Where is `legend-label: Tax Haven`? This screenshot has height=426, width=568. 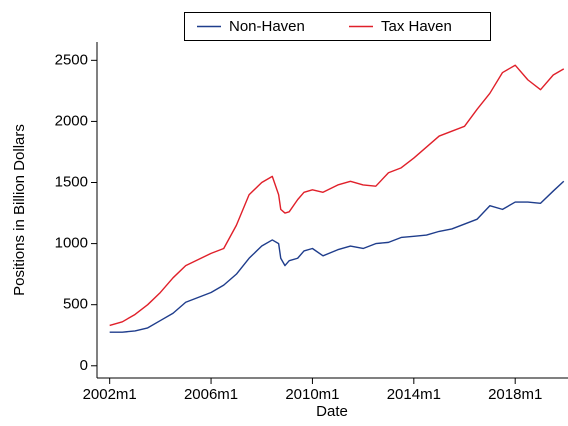
legend-label: Tax Haven is located at coordinates (416, 26).